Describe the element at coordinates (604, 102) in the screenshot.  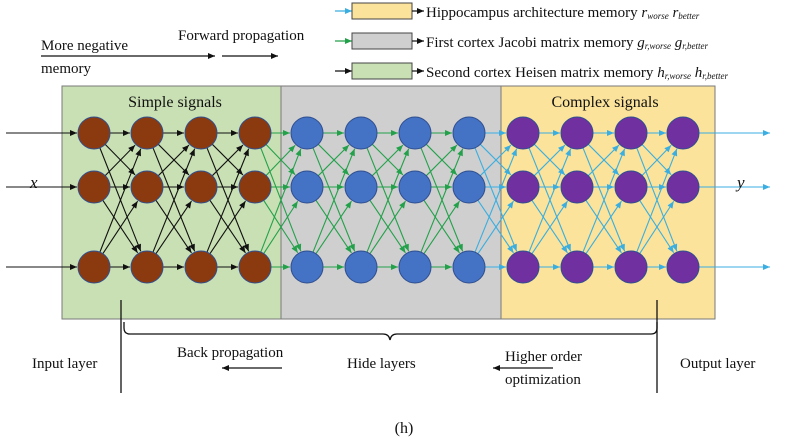
I see `complex-signals-label: Complex signals` at that location.